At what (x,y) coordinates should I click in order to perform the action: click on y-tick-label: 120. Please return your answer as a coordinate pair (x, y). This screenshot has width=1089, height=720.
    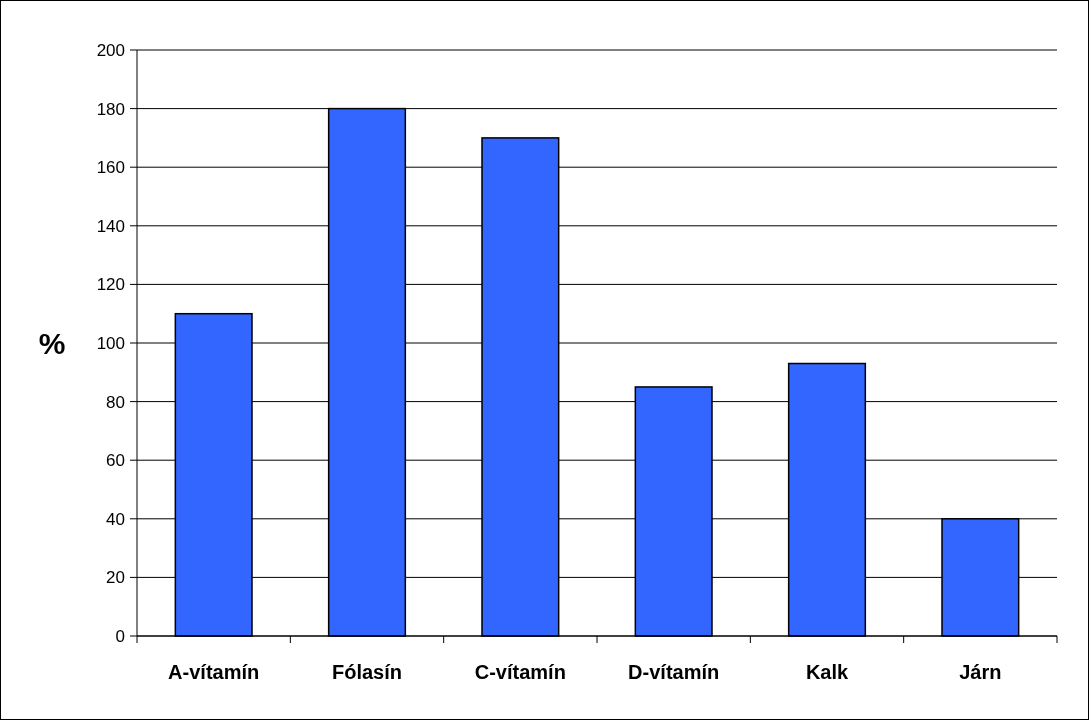
    Looking at the image, I should click on (110, 285).